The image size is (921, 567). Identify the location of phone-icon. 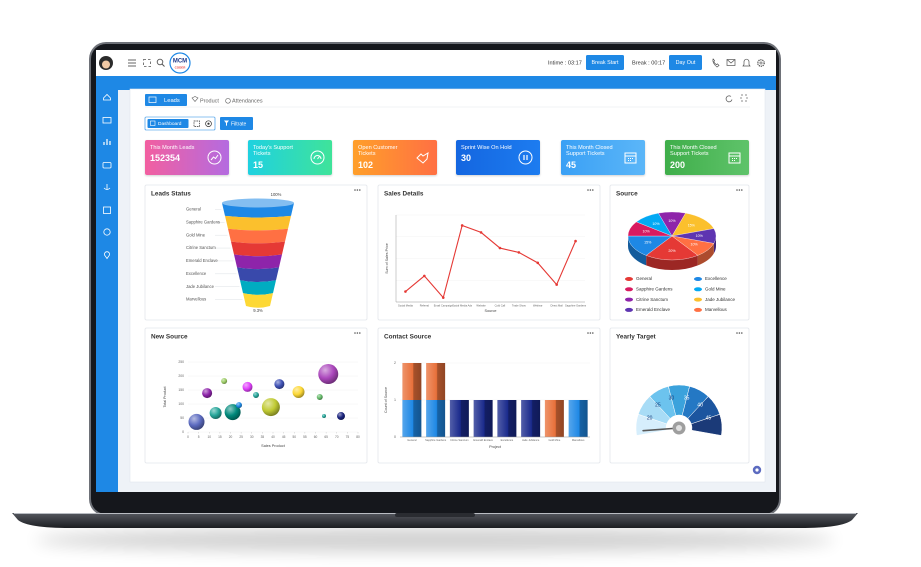
(716, 63).